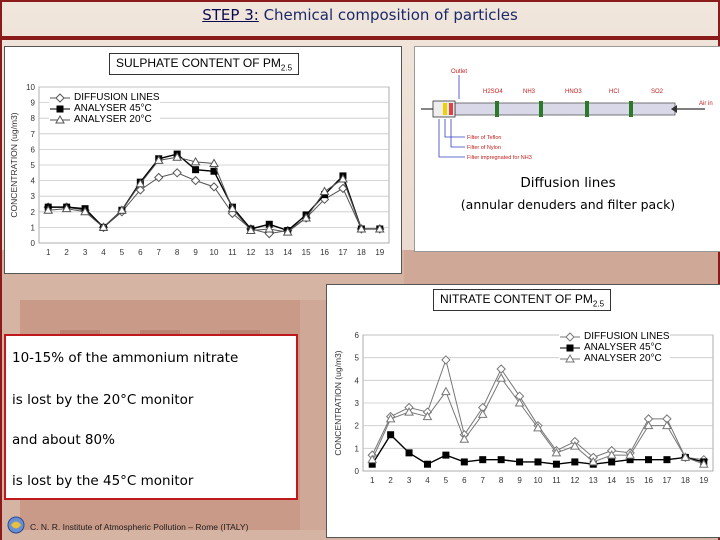 This screenshot has height=540, width=720. Describe the element at coordinates (306, 252) in the screenshot. I see `sulphate-x-tick-label: 15` at that location.